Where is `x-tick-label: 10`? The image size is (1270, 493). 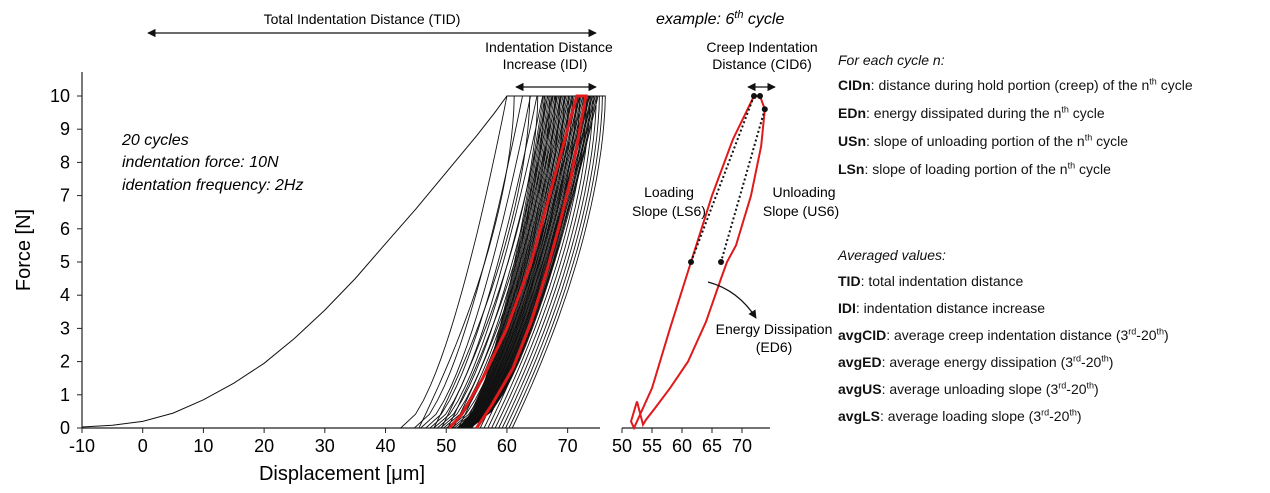 x-tick-label: 10 is located at coordinates (203, 446).